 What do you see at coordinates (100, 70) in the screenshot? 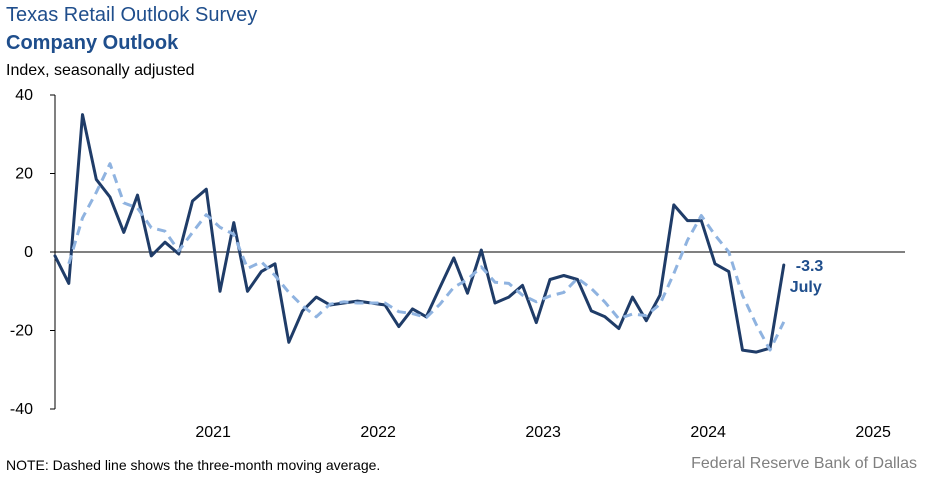
I see `y-axis-label: Index, seasonally adjusted` at bounding box center [100, 70].